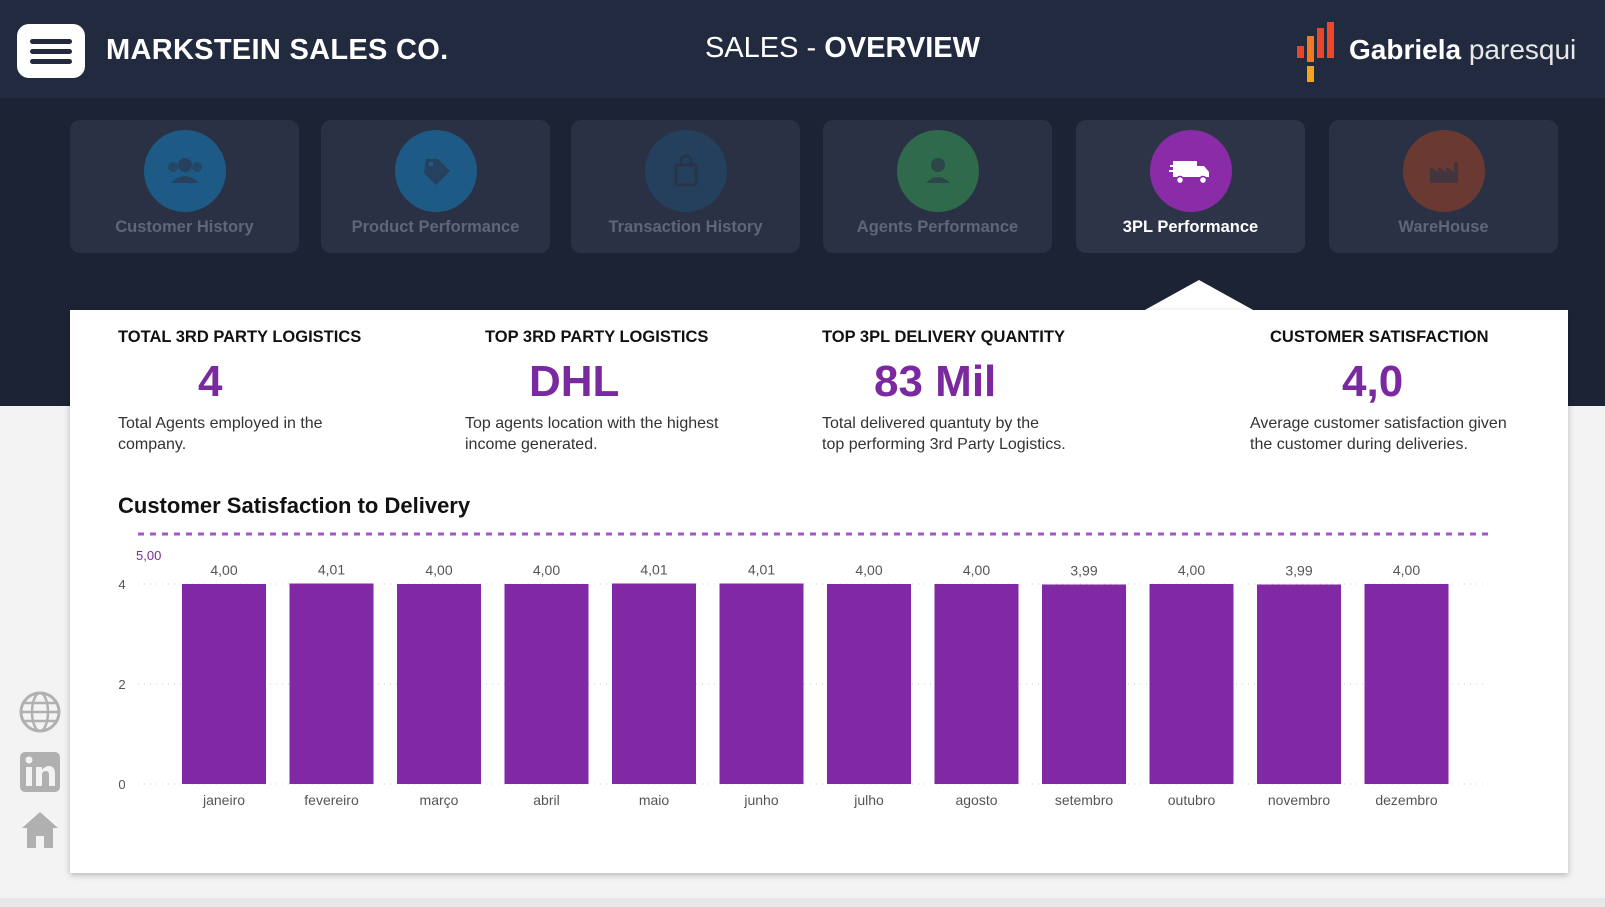 The image size is (1605, 907). I want to click on kpi-desc-line: Top agents location with the highest, so click(592, 423).